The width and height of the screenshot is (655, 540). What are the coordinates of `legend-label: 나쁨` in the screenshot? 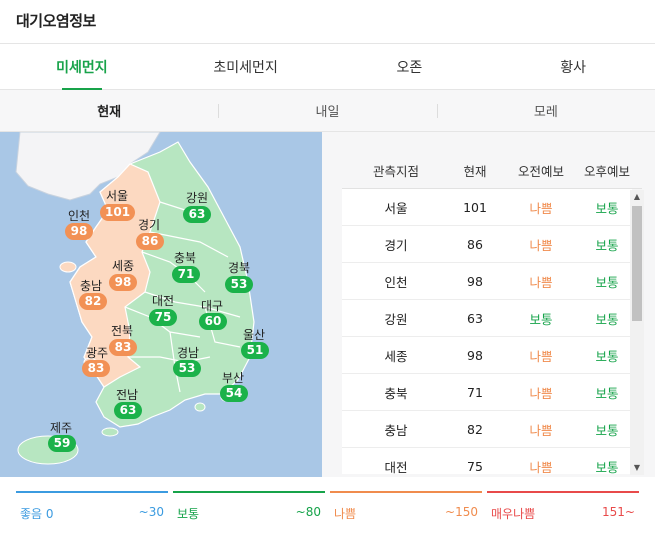 It's located at (345, 514).